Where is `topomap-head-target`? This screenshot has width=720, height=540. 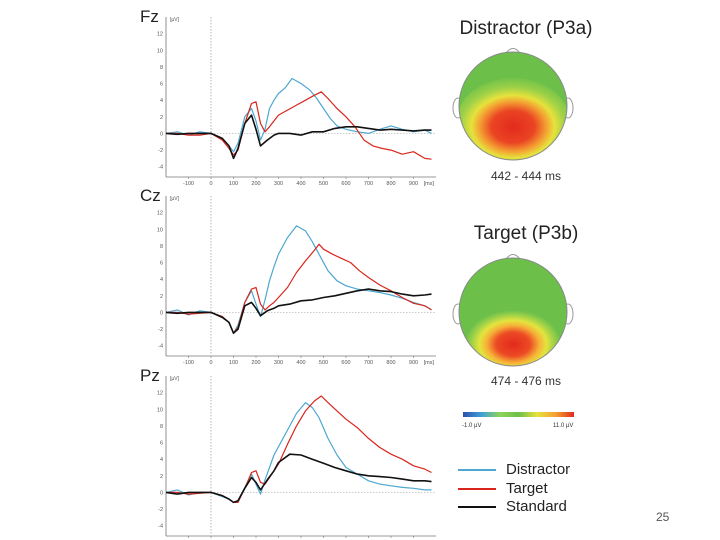
topomap-head-target is located at coordinates (513, 310).